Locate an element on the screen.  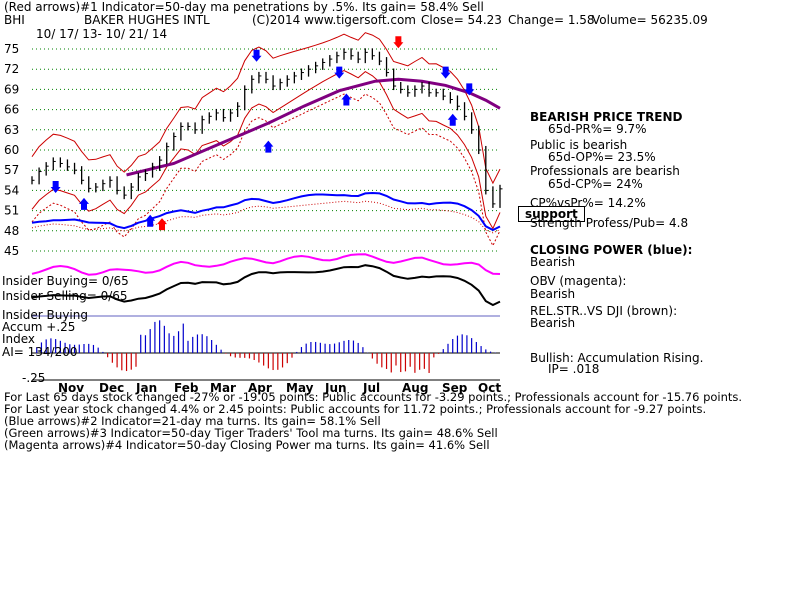
relstr-title: REL.STR..VS DJI (brown): is located at coordinates (604, 311).